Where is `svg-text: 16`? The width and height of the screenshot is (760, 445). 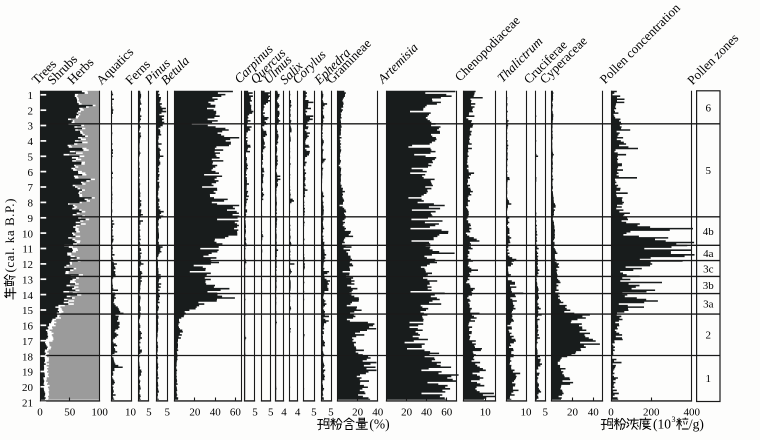 svg-text: 16 is located at coordinates (28, 327).